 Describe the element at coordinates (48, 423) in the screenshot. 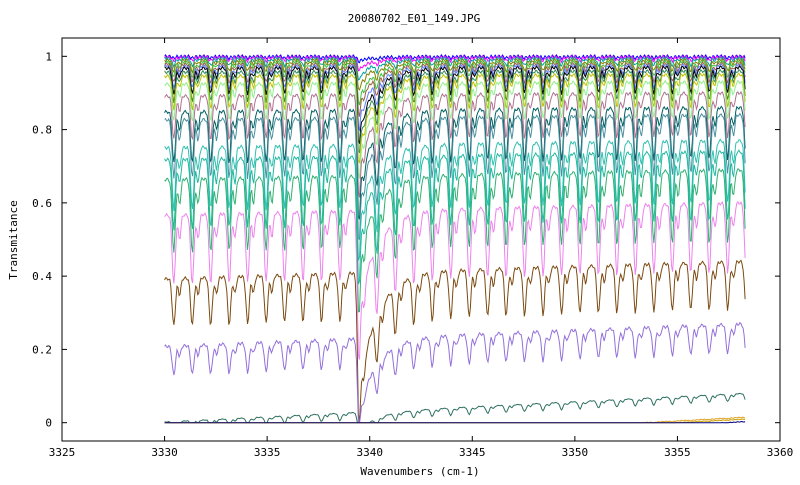

I see `y-tick-label: 0` at that location.